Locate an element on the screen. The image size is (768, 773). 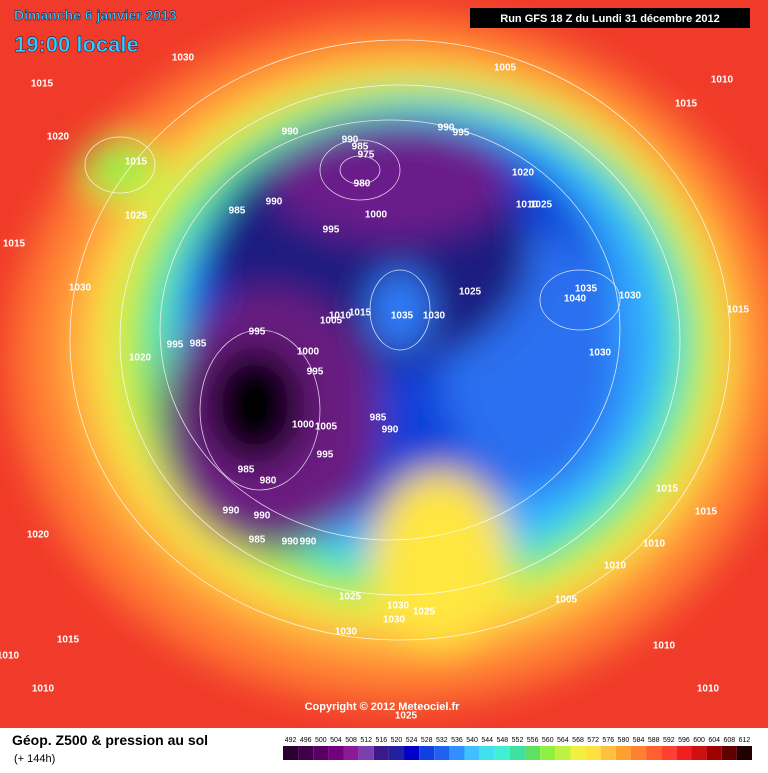
colorbar-tick-label: 588 is located at coordinates (654, 740).